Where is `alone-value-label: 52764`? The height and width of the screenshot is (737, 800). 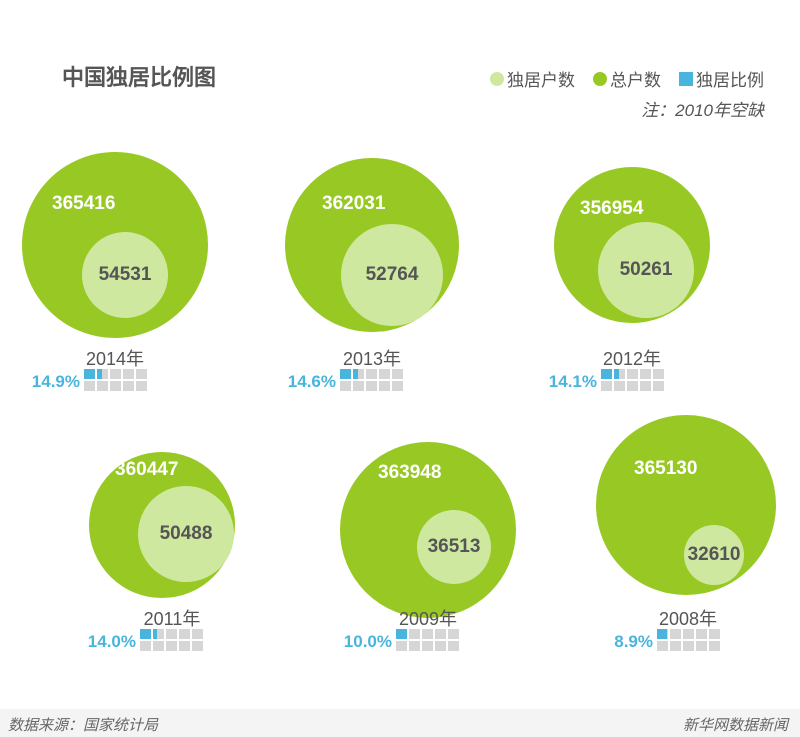 alone-value-label: 52764 is located at coordinates (392, 274).